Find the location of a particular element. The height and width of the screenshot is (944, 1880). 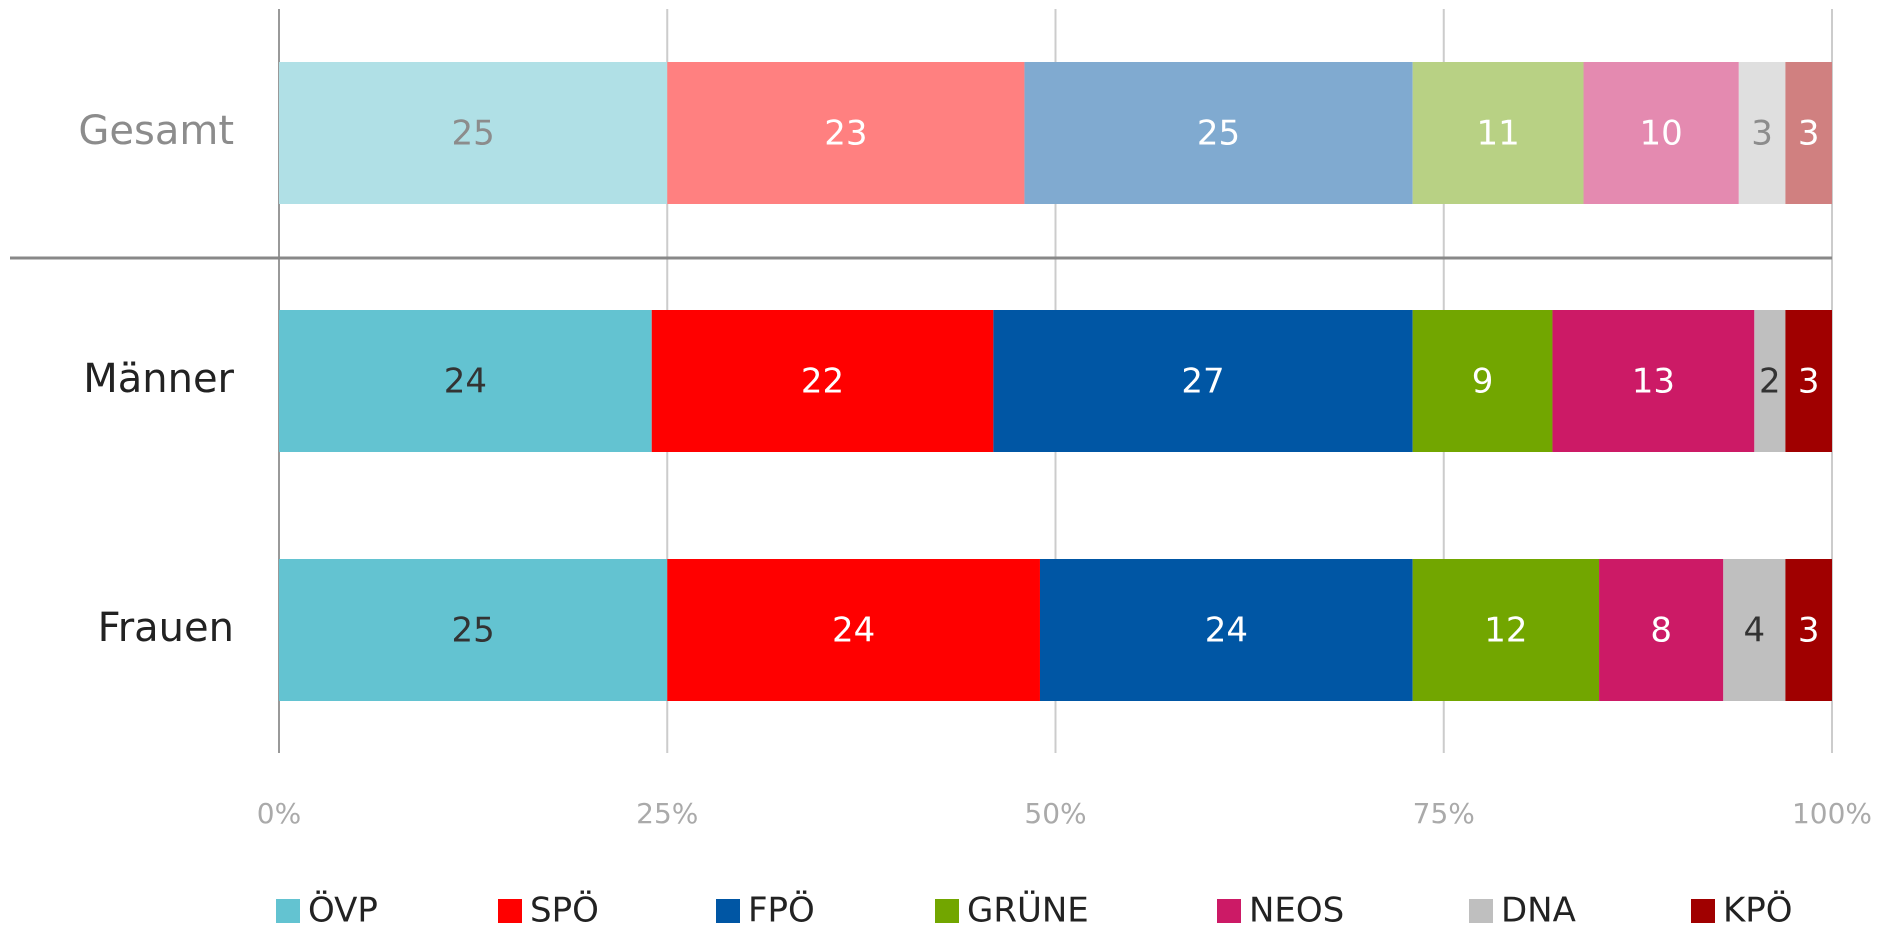

value-label: 13 is located at coordinates (1653, 382).